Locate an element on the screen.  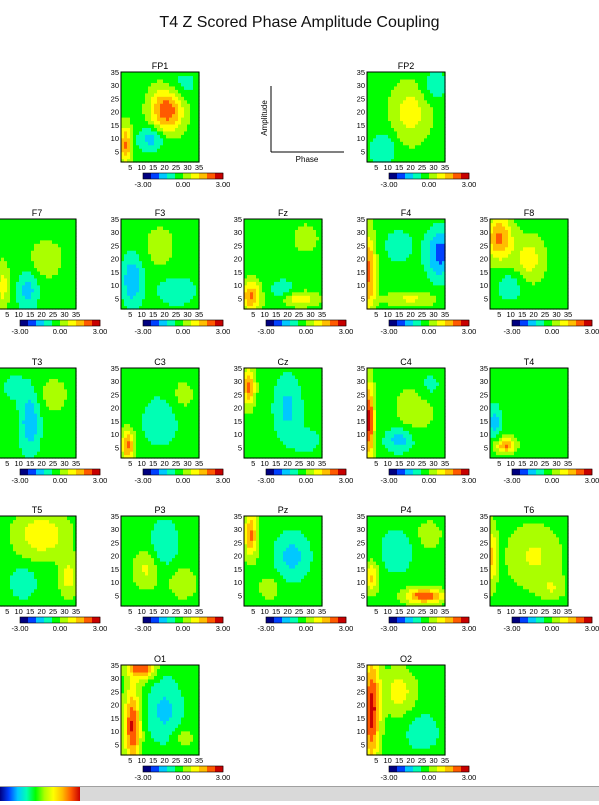
plot-title: Fz is located at coordinates (283, 213).